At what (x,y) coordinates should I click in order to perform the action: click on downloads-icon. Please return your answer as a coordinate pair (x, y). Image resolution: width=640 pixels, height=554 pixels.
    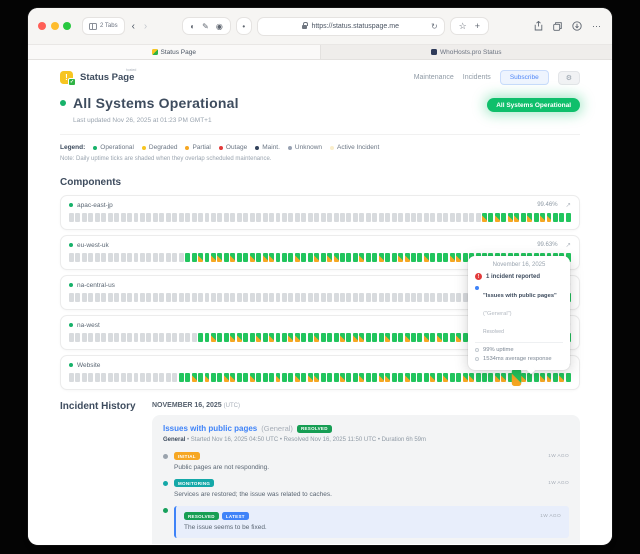
    Looking at the image, I should click on (577, 26).